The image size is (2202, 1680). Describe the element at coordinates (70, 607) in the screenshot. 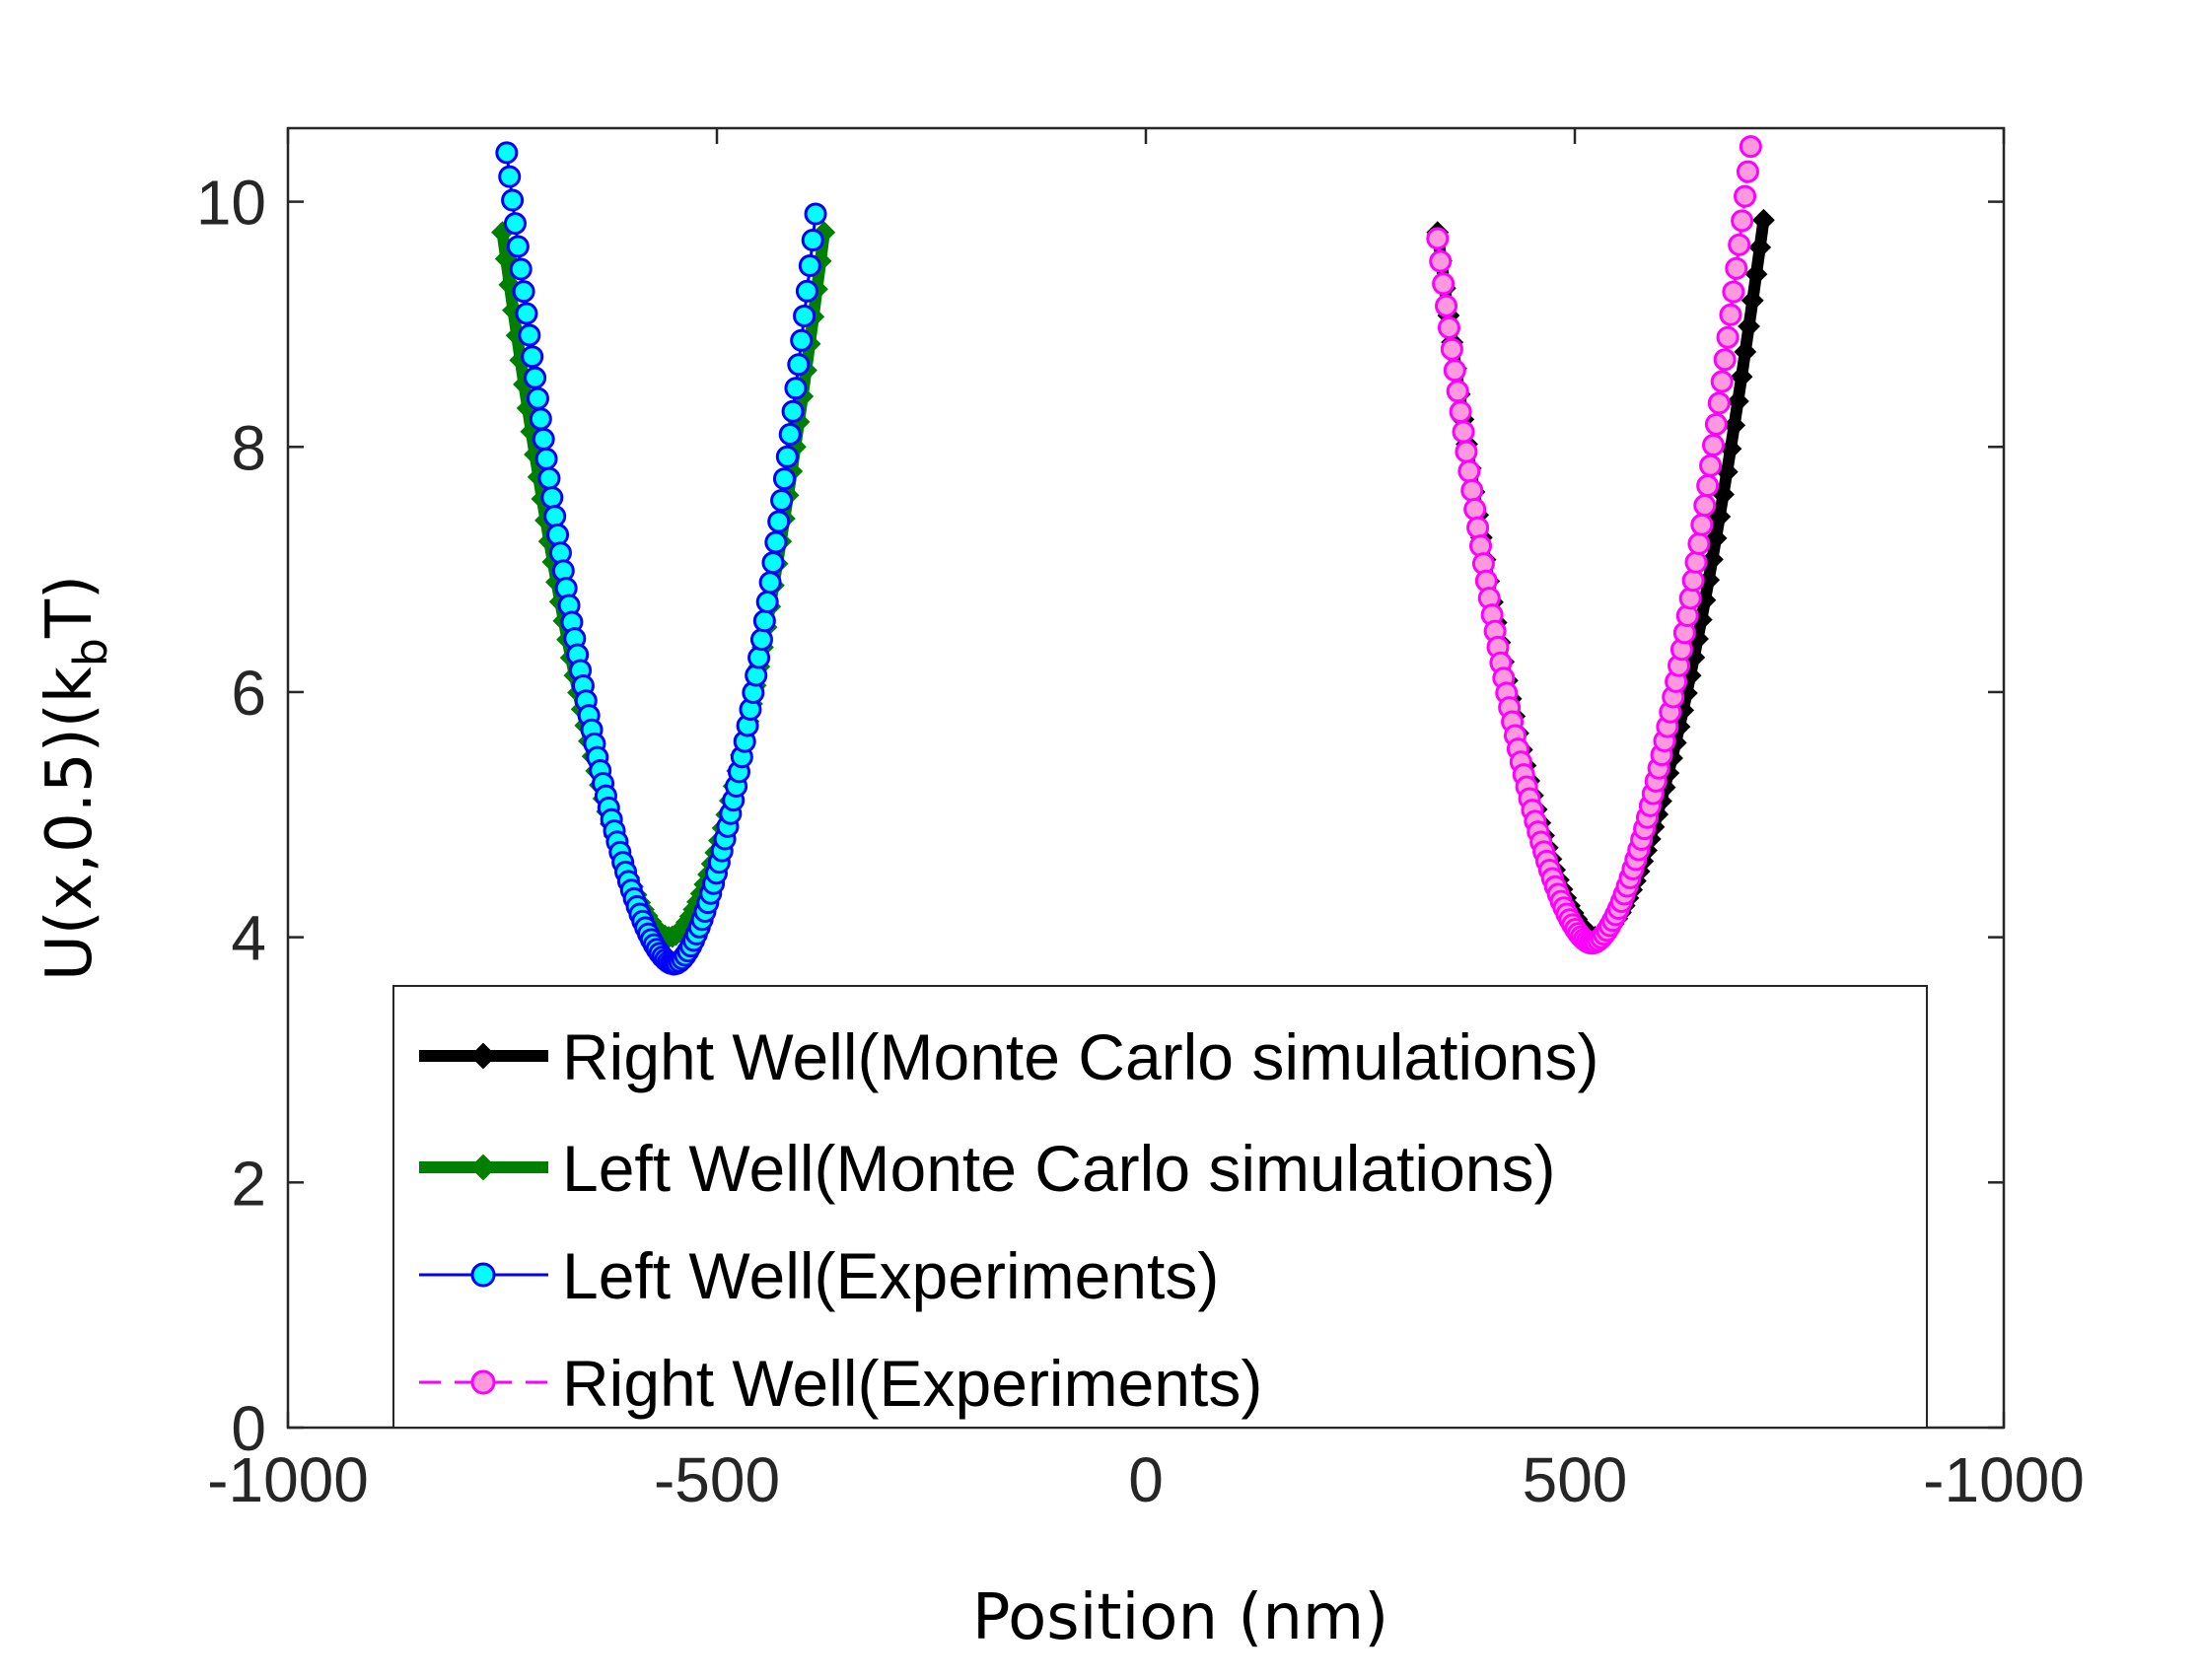

I see `y-axis-title-tail: T)` at that location.